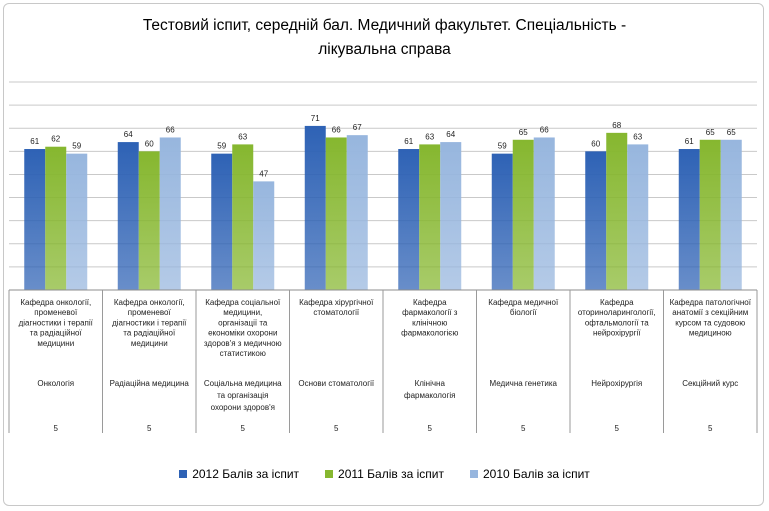 The width and height of the screenshot is (769, 511). Describe the element at coordinates (243, 353) in the screenshot. I see `tick-label-department: статистикою` at that location.